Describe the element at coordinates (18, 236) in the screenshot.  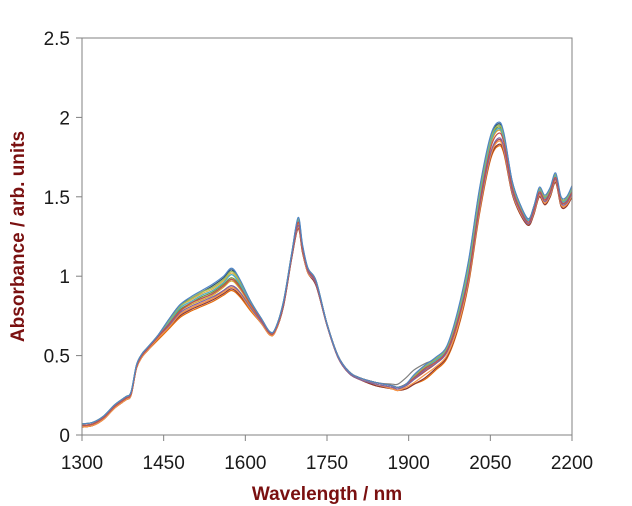
I see `y-axis-title: Absorbance / arb. units` at that location.